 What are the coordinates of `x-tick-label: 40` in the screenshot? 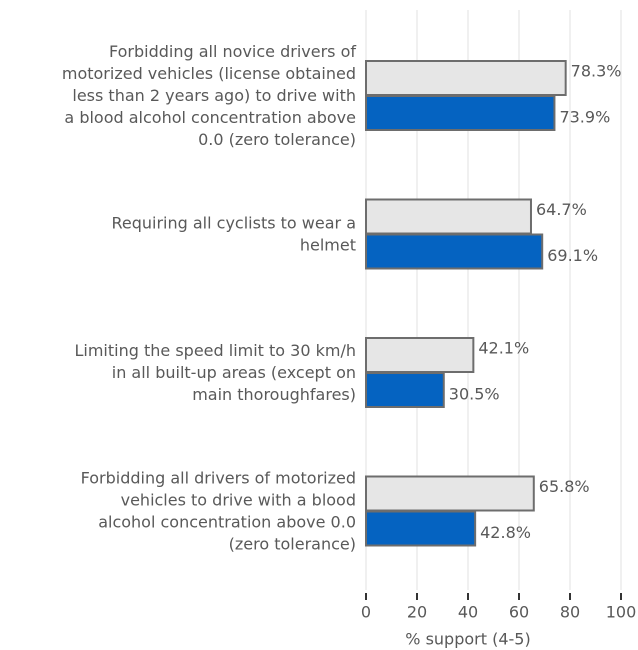 It's located at (468, 612).